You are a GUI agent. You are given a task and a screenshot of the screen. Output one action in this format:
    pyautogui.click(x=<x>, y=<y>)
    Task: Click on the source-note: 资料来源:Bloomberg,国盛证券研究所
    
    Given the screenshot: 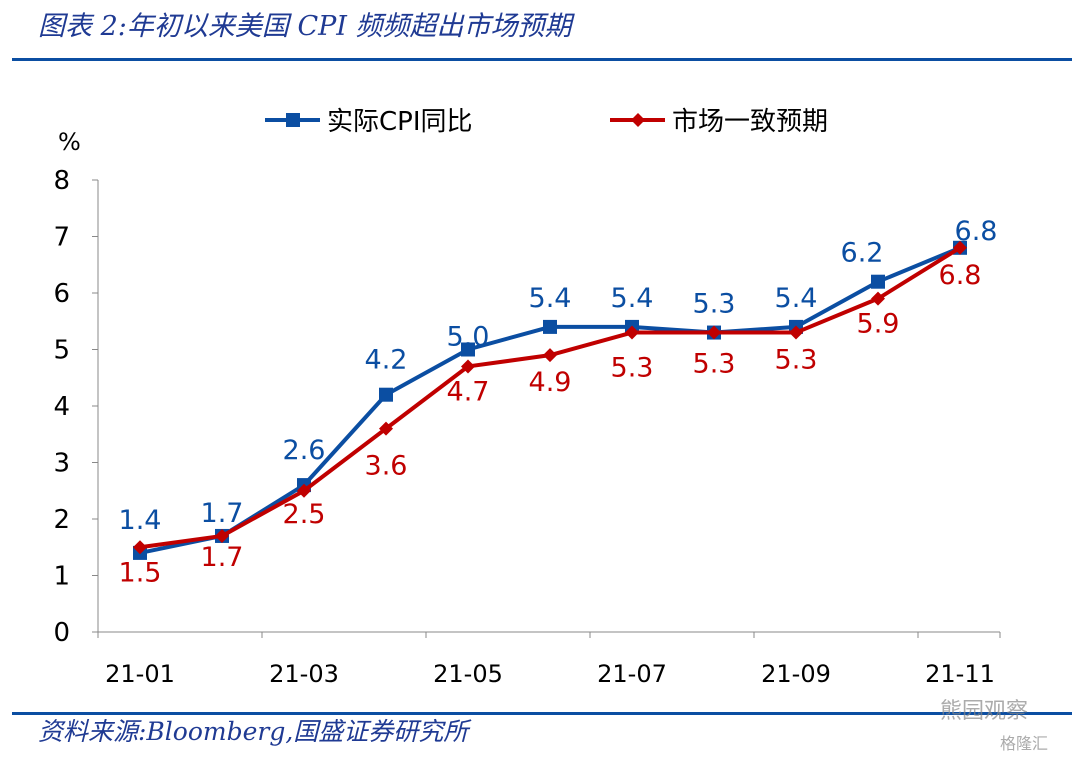 What is the action you would take?
    pyautogui.click(x=253, y=731)
    